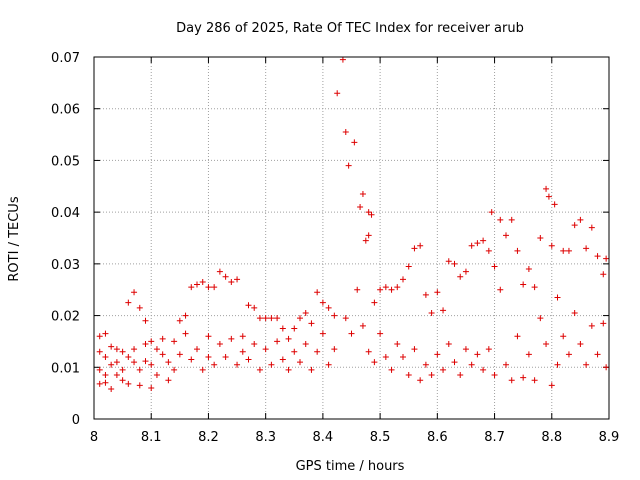  What do you see at coordinates (14, 238) in the screenshot?
I see `y-axis-label: ROTI / TECUs` at bounding box center [14, 238].